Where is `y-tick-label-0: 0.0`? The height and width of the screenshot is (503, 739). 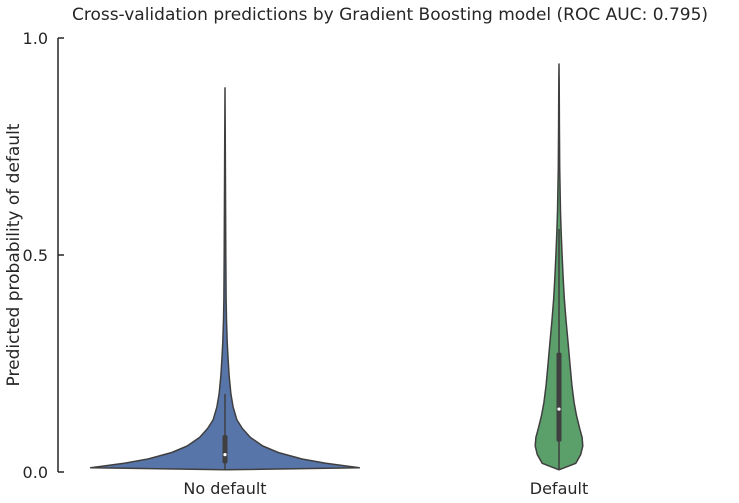 y-tick-label-0: 0.0 is located at coordinates (35, 472).